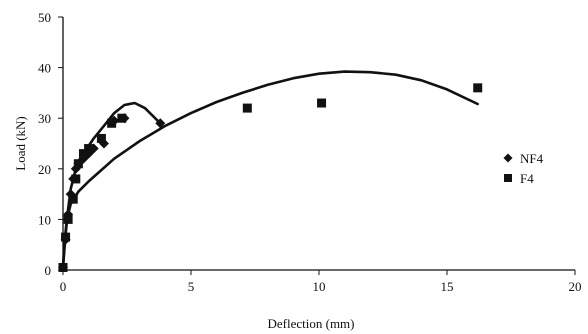 This screenshot has width=588, height=334. I want to click on legend-label-nf4: NF4, so click(532, 158).